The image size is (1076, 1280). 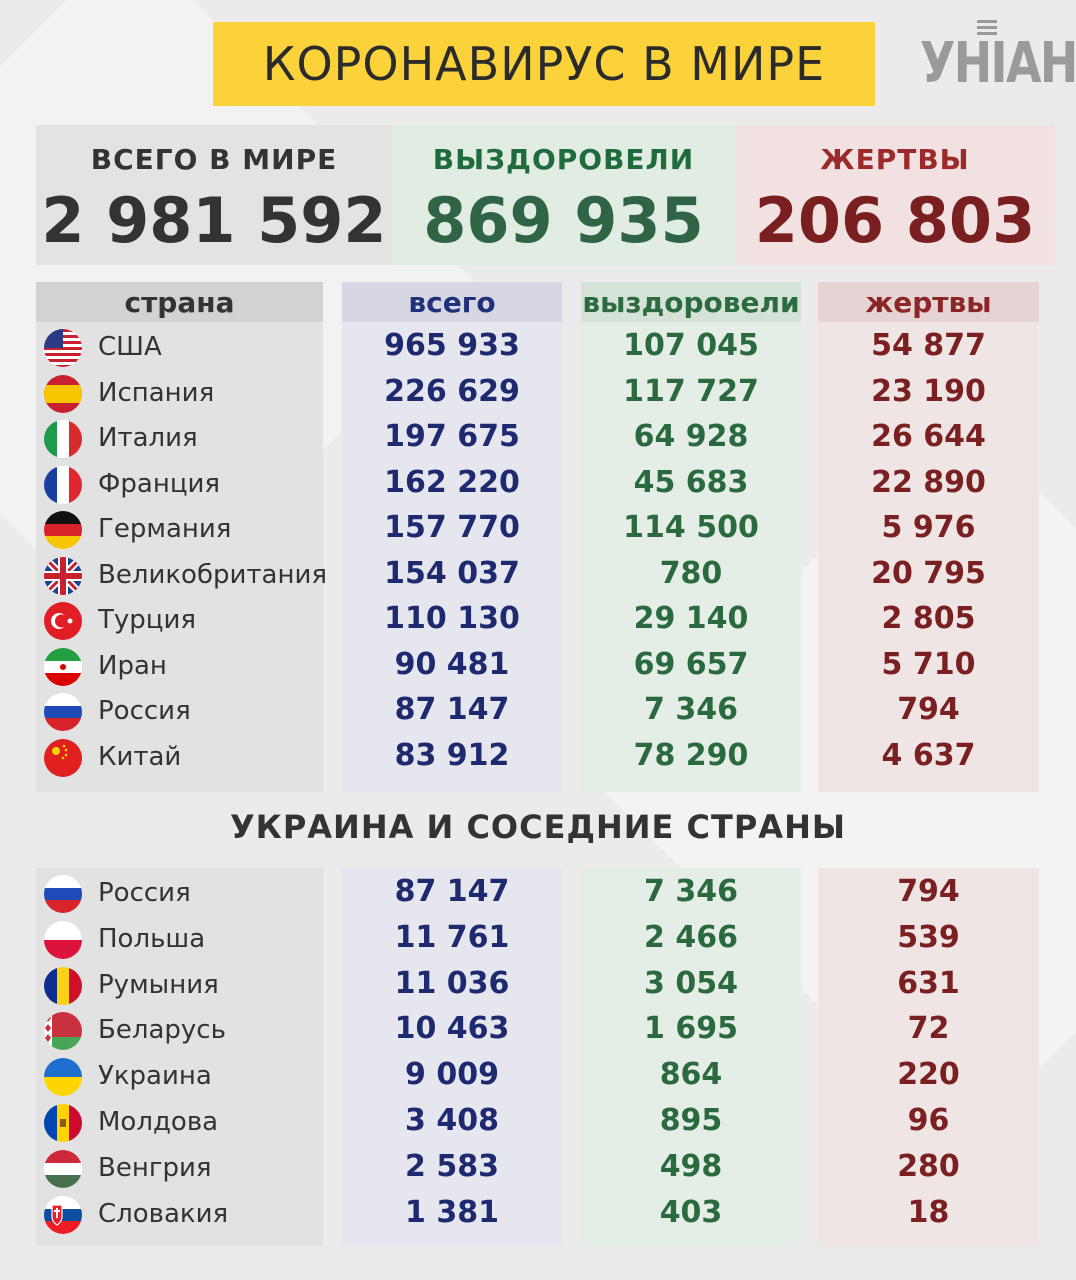 What do you see at coordinates (140, 756) in the screenshot?
I see `country-name: Китай` at bounding box center [140, 756].